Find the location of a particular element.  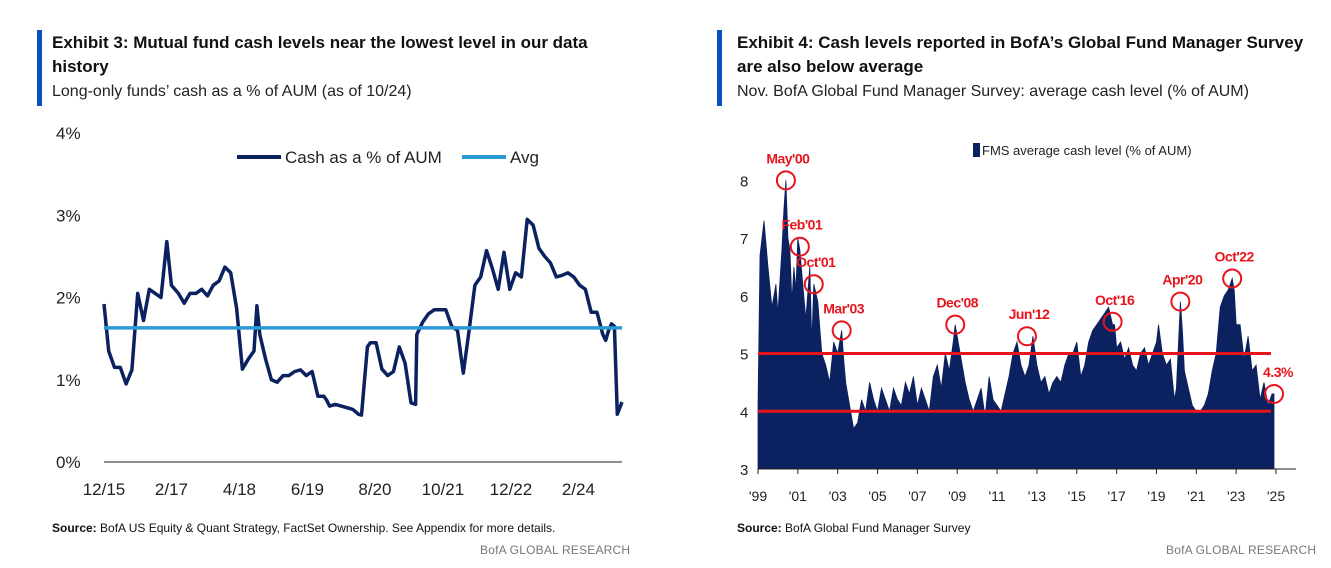

legend-swatch is located at coordinates (976, 150).